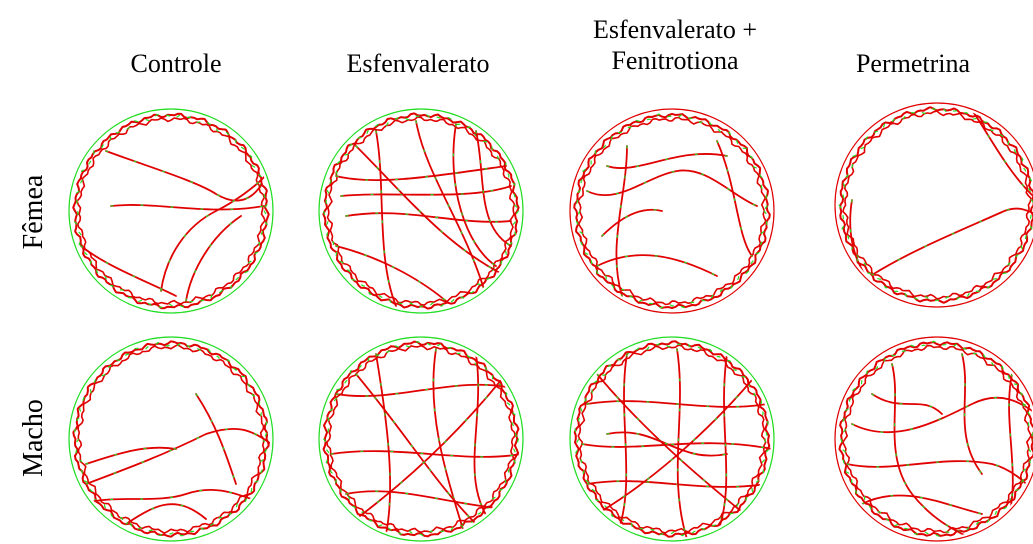  I want to click on column-label-permetrina: Permetrina, so click(913, 63).